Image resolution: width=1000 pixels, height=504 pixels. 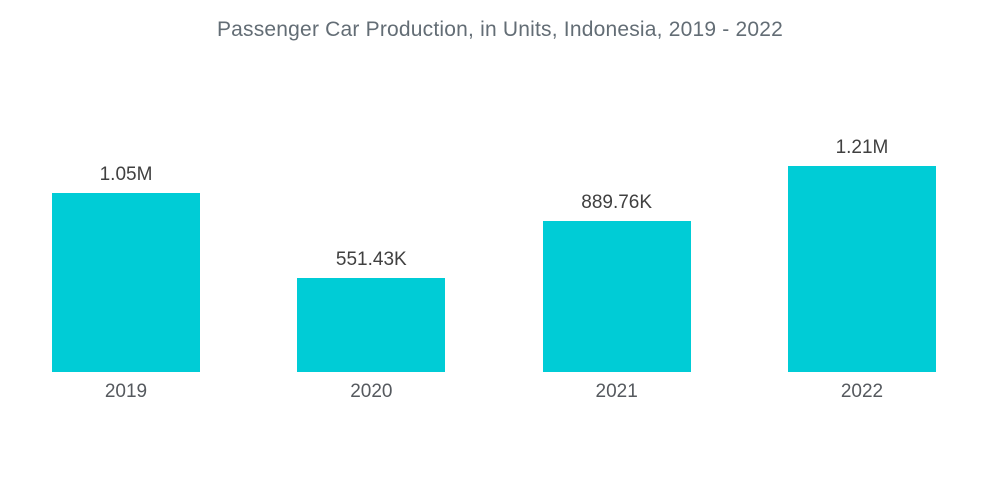 What do you see at coordinates (371, 391) in the screenshot?
I see `x-axis-tick-label: 2020` at bounding box center [371, 391].